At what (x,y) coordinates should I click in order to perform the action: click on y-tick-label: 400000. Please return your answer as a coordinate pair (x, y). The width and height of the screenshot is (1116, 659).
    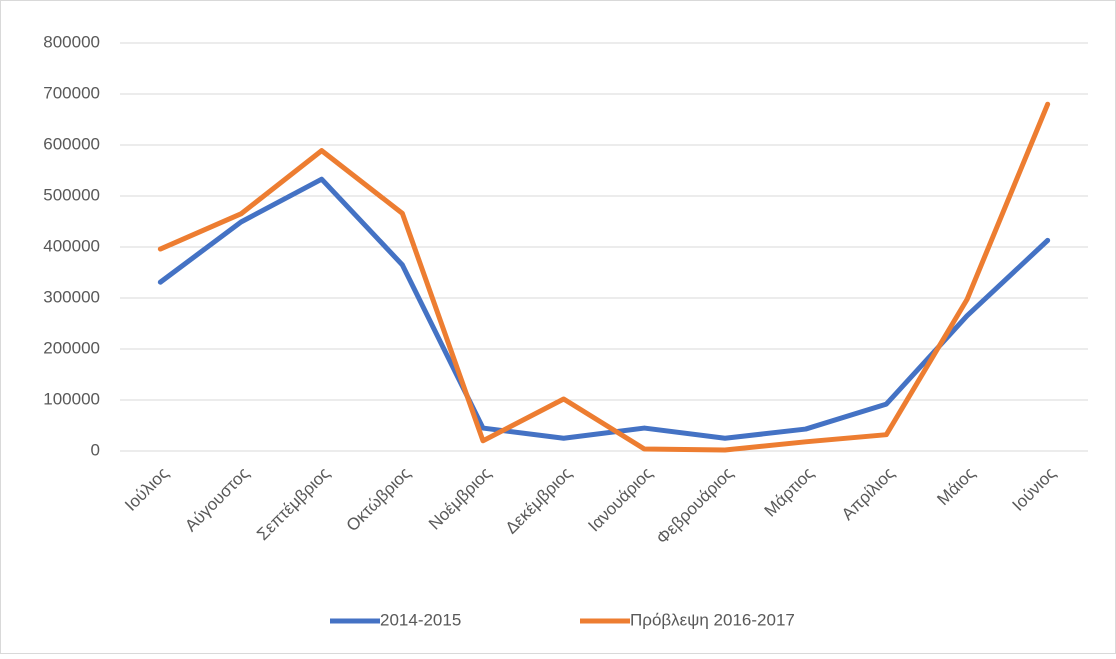
    Looking at the image, I should click on (71, 245).